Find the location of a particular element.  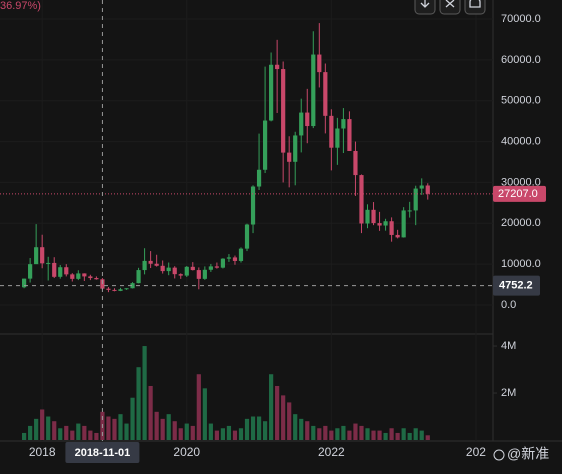

button-down is located at coordinates (425, 7).